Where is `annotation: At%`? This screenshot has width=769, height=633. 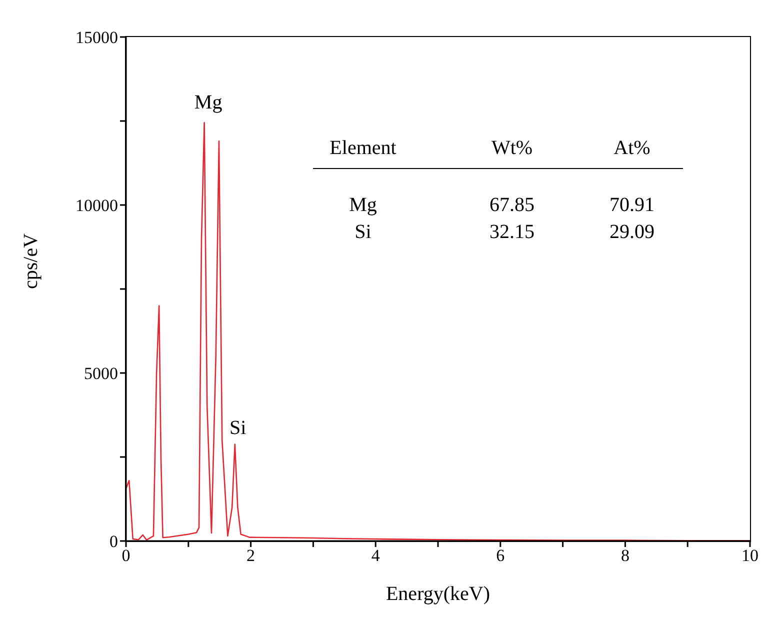
annotation: At% is located at coordinates (632, 148).